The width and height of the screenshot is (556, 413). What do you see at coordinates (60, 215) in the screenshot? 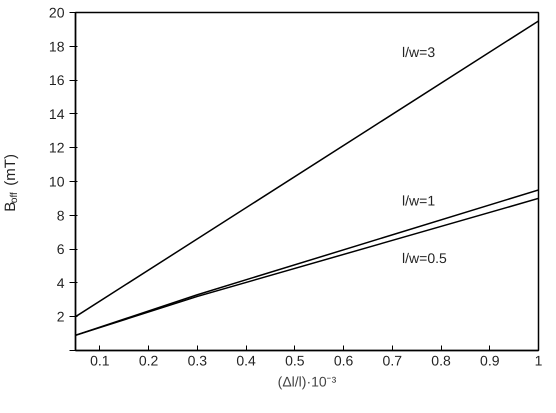
I see `y-tick-label: 8` at bounding box center [60, 215].